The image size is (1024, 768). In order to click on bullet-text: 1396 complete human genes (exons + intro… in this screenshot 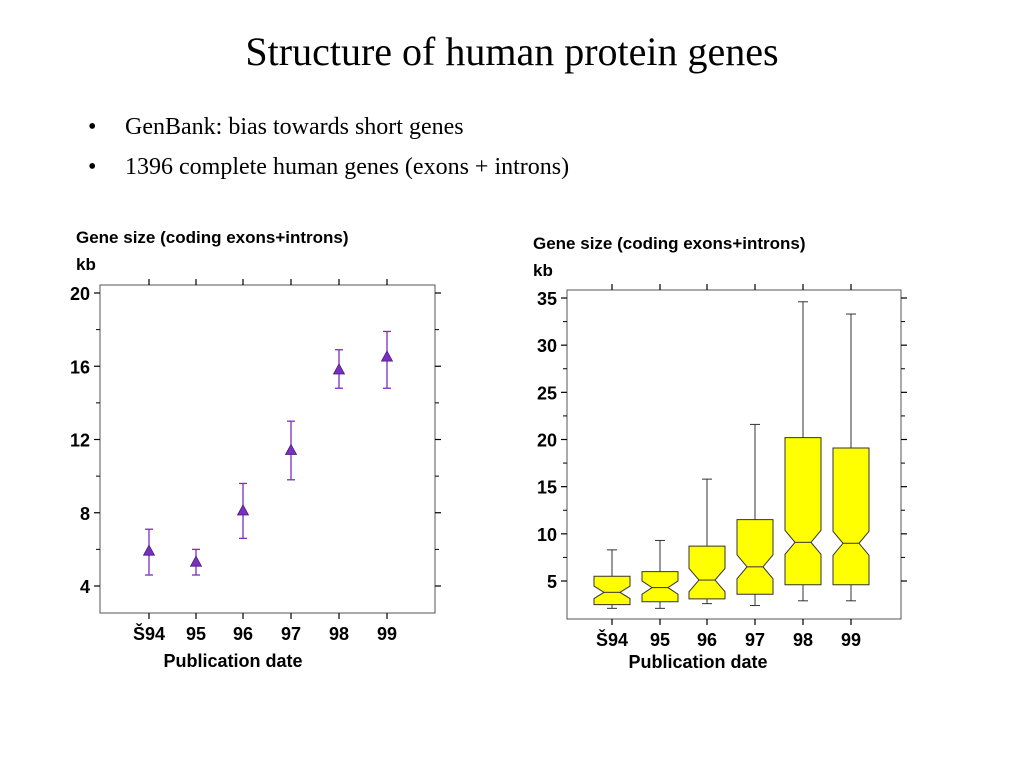, I will do `click(347, 167)`.